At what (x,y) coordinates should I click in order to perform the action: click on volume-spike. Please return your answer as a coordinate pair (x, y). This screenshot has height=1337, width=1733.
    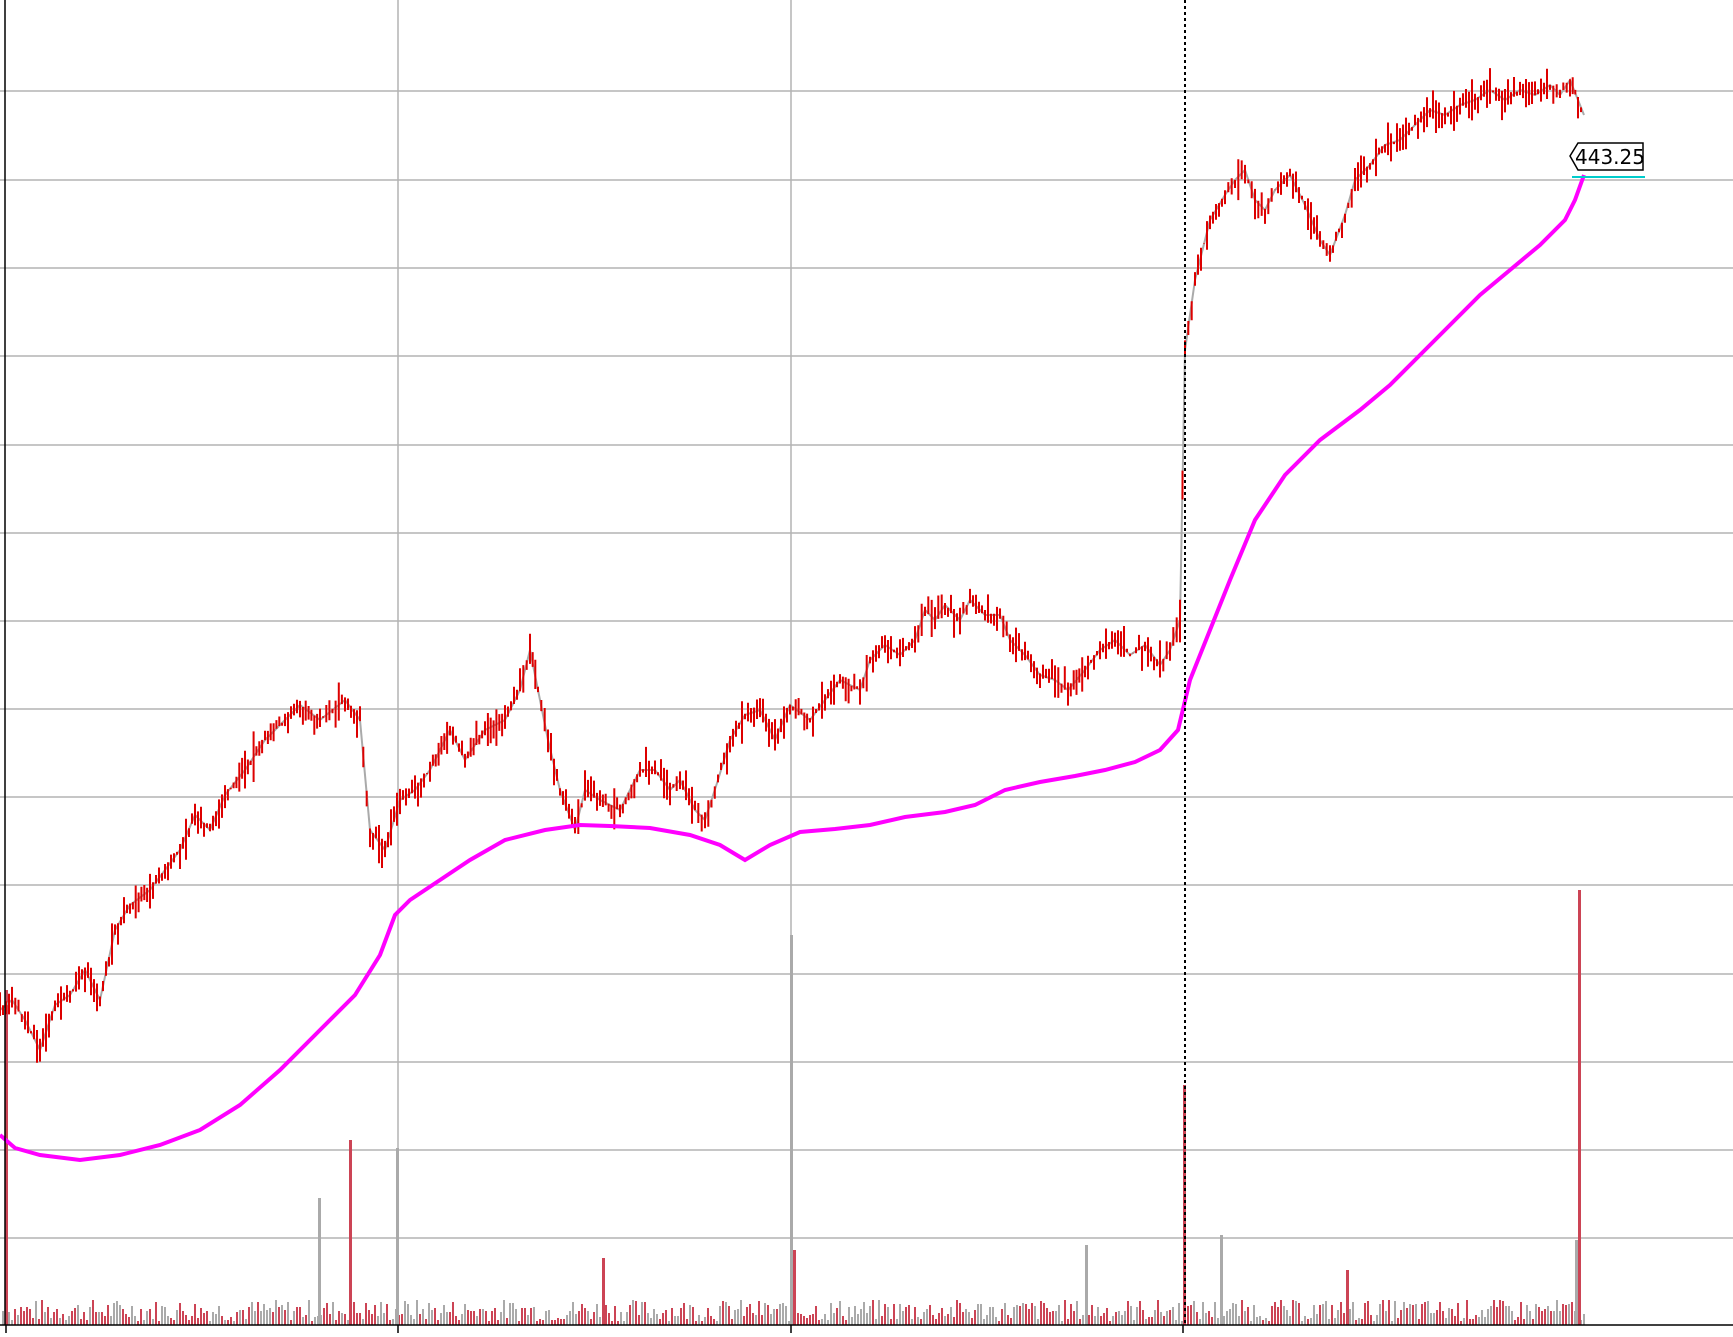
    Looking at the image, I should click on (1347, 1297).